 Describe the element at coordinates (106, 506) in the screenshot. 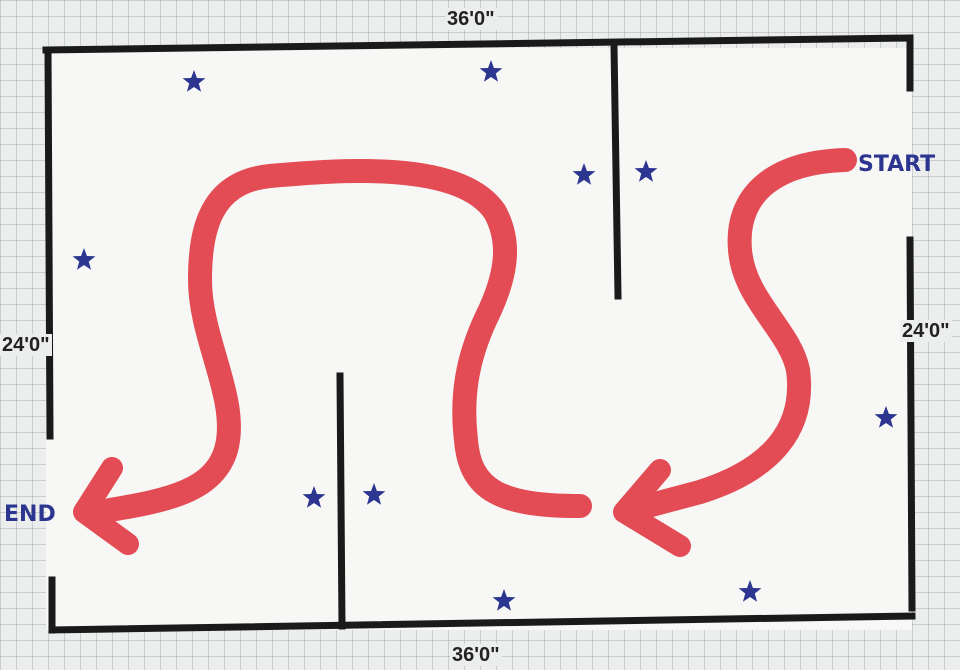

I see `arrow-left-head-icon` at that location.